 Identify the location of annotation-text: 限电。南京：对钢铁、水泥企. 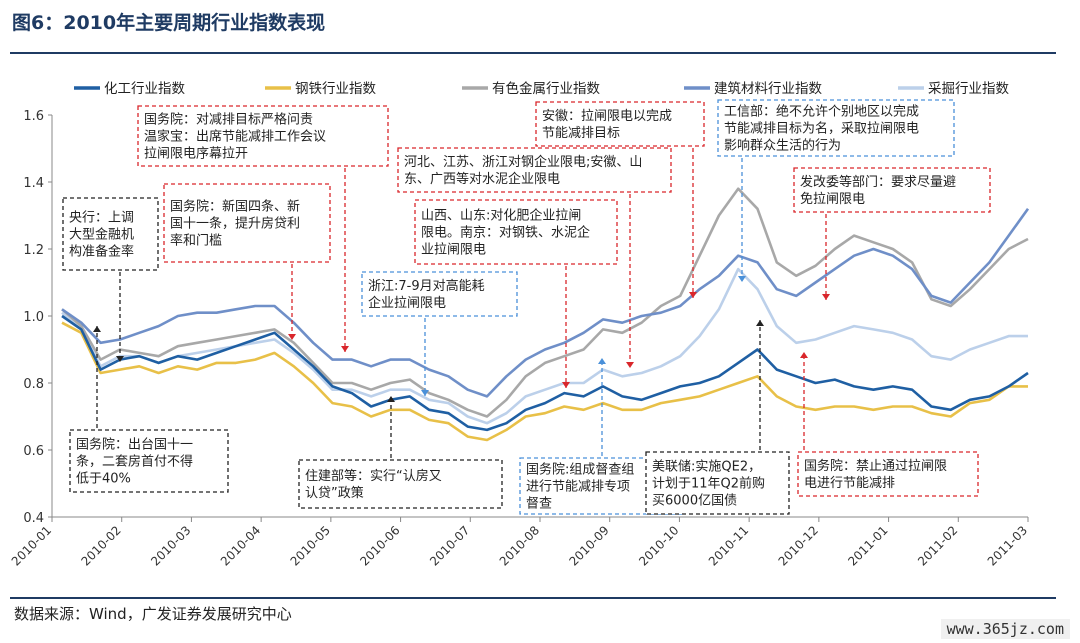
(505, 233).